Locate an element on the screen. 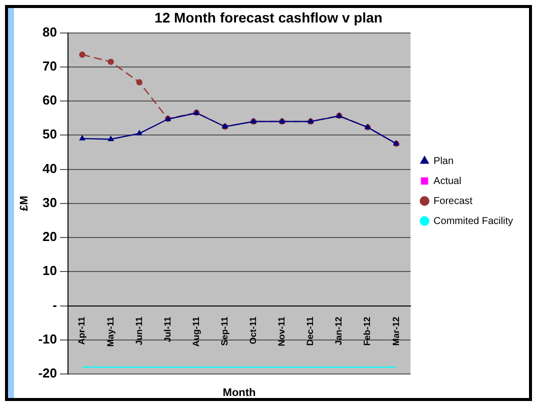 The image size is (537, 414). x-tick-label: Jul-11 is located at coordinates (167, 329).